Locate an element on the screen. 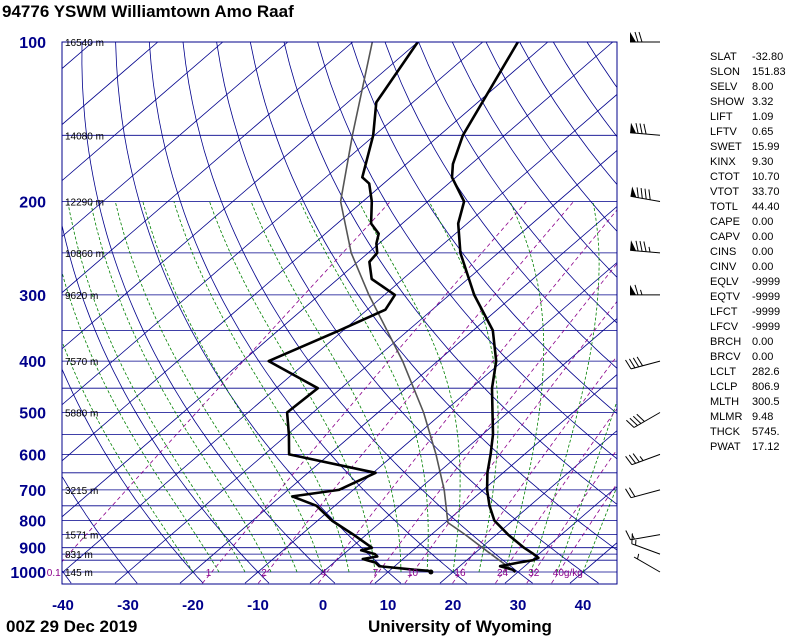 Image resolution: width=800 pixels, height=640 pixels. index-key: LFCT is located at coordinates (724, 312).